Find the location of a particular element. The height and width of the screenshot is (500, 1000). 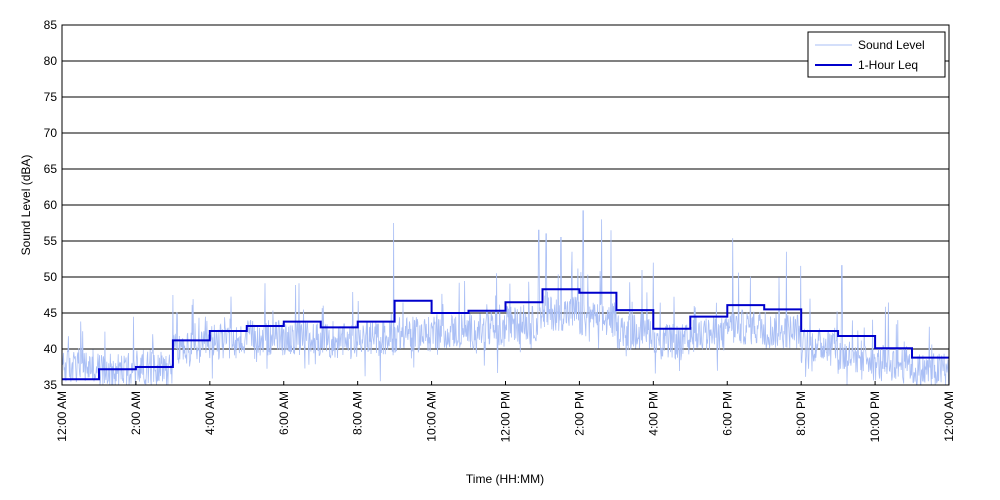

x-tick-label: 6:00 AM is located at coordinates (284, 413).